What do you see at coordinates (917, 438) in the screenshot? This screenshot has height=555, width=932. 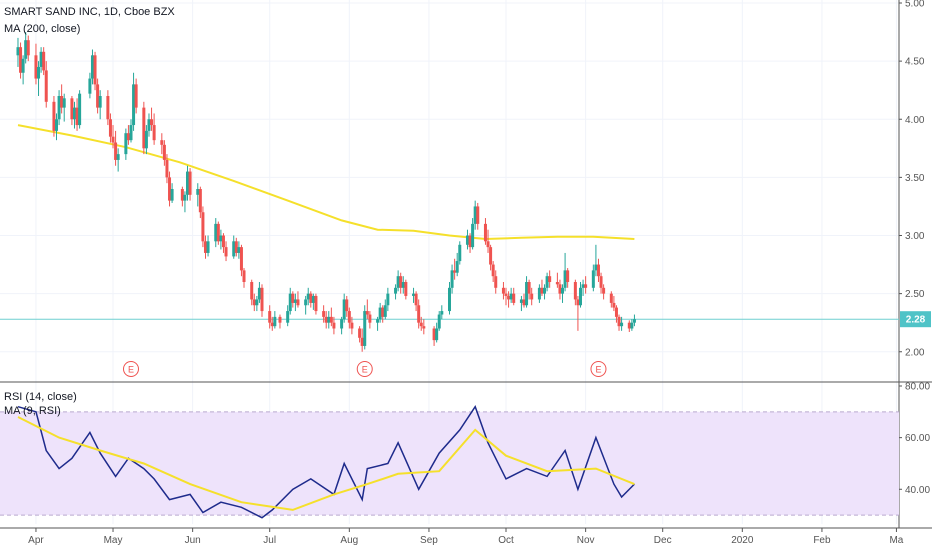 I see `rsi-tick-label: 60.00` at bounding box center [917, 438].